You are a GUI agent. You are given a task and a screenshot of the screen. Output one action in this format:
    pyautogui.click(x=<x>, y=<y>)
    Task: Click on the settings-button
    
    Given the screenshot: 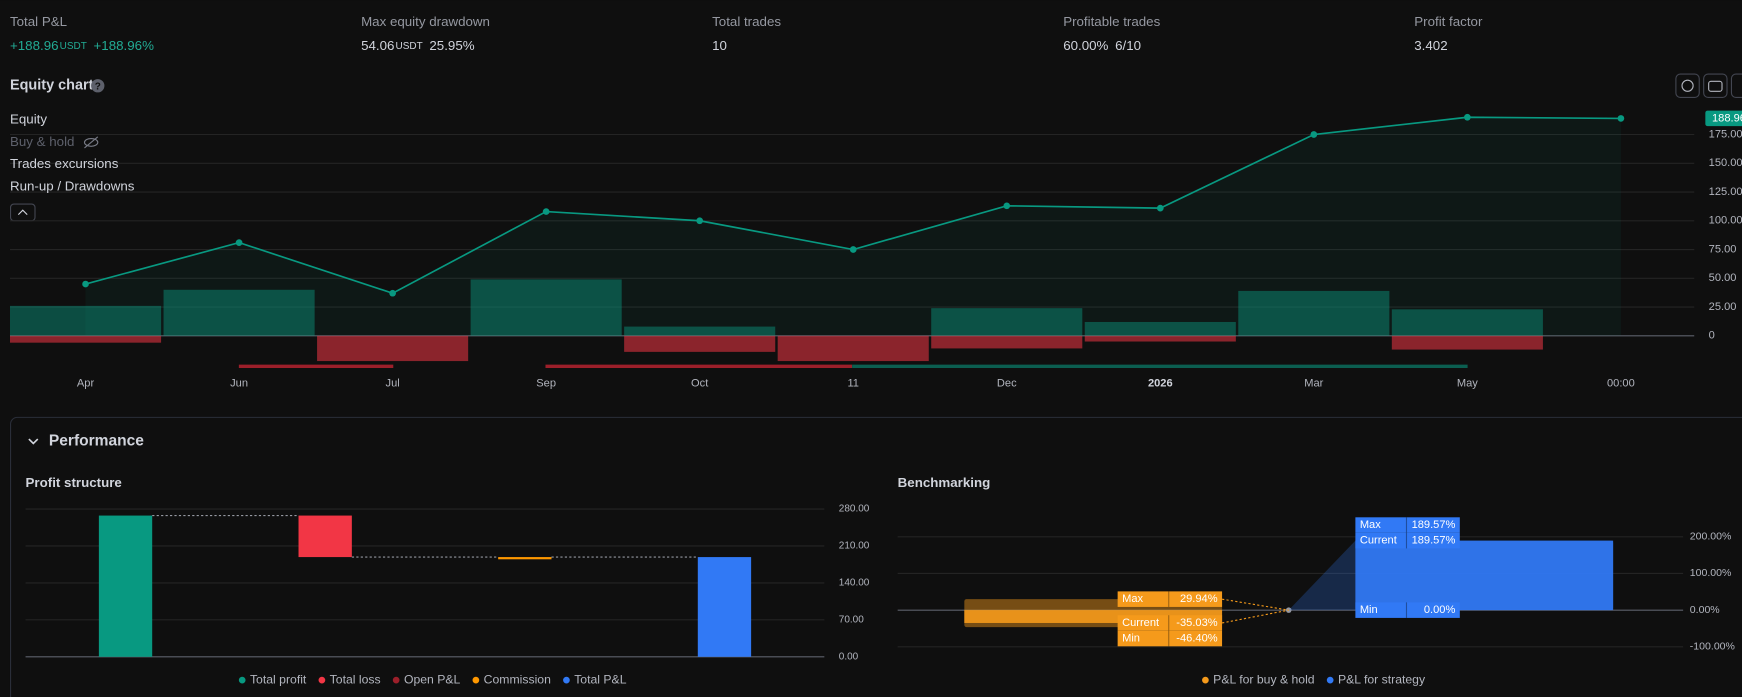 What is the action you would take?
    pyautogui.click(x=1687, y=85)
    